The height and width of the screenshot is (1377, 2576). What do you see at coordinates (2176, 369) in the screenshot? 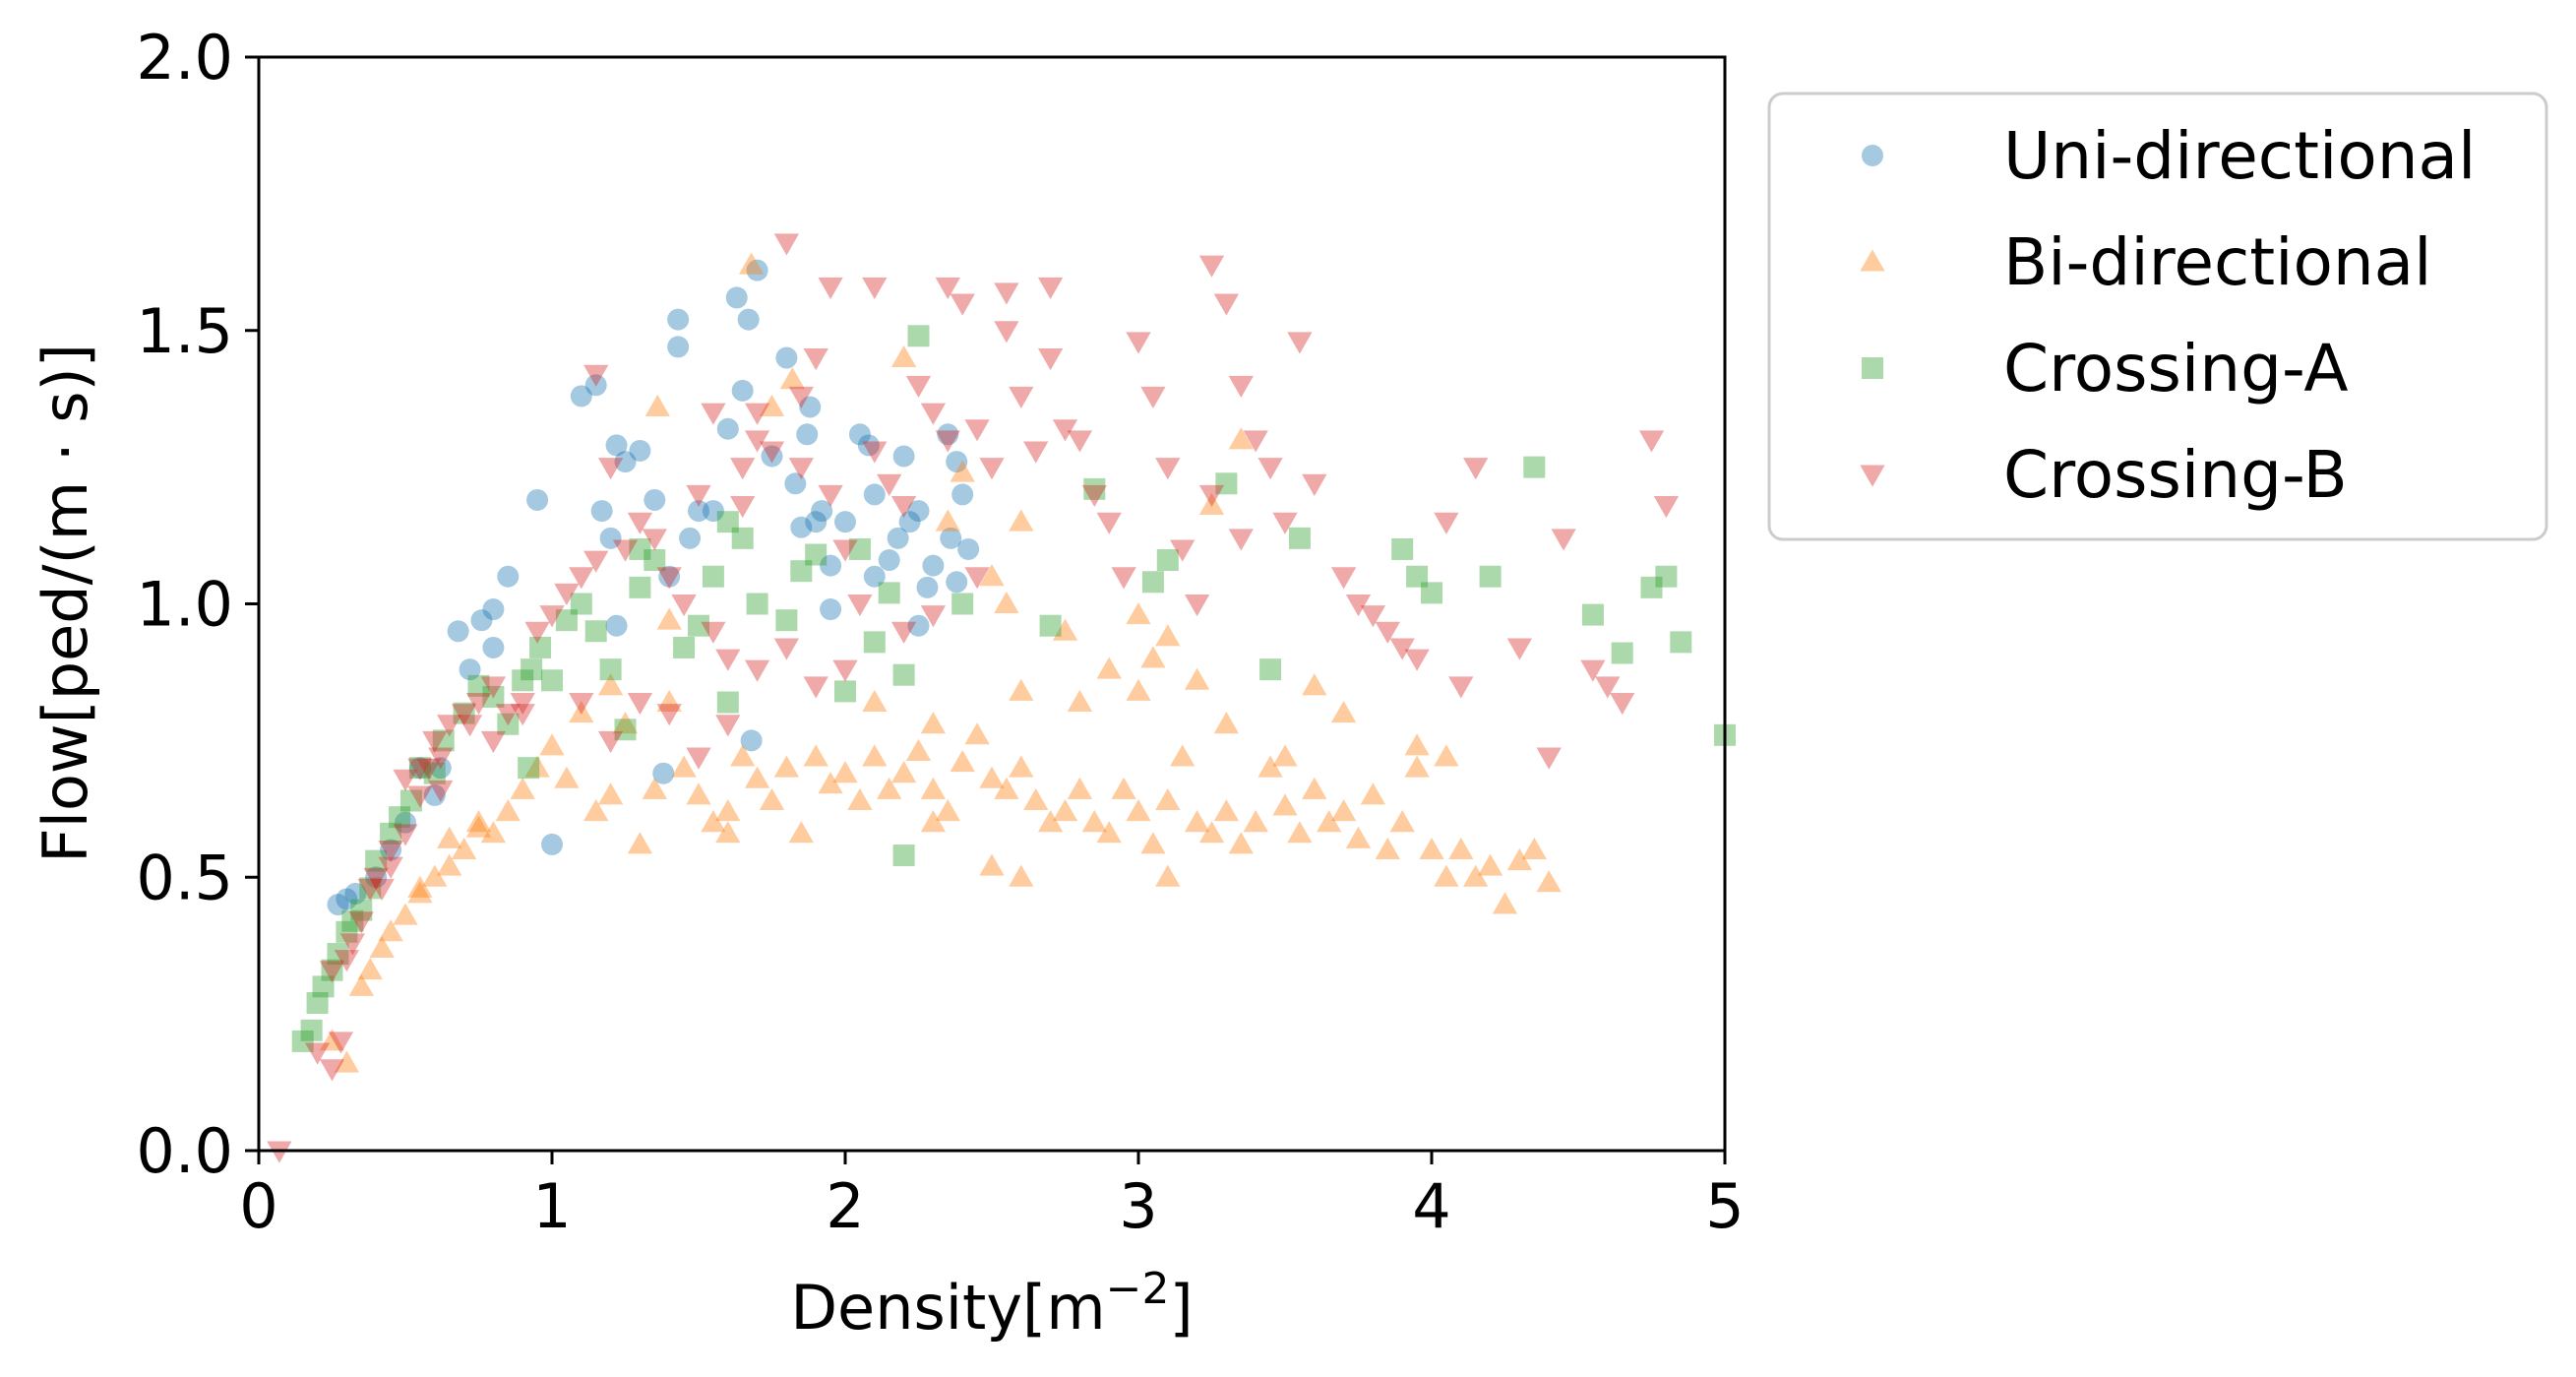
I see `legend-label: Crossing-A` at bounding box center [2176, 369].